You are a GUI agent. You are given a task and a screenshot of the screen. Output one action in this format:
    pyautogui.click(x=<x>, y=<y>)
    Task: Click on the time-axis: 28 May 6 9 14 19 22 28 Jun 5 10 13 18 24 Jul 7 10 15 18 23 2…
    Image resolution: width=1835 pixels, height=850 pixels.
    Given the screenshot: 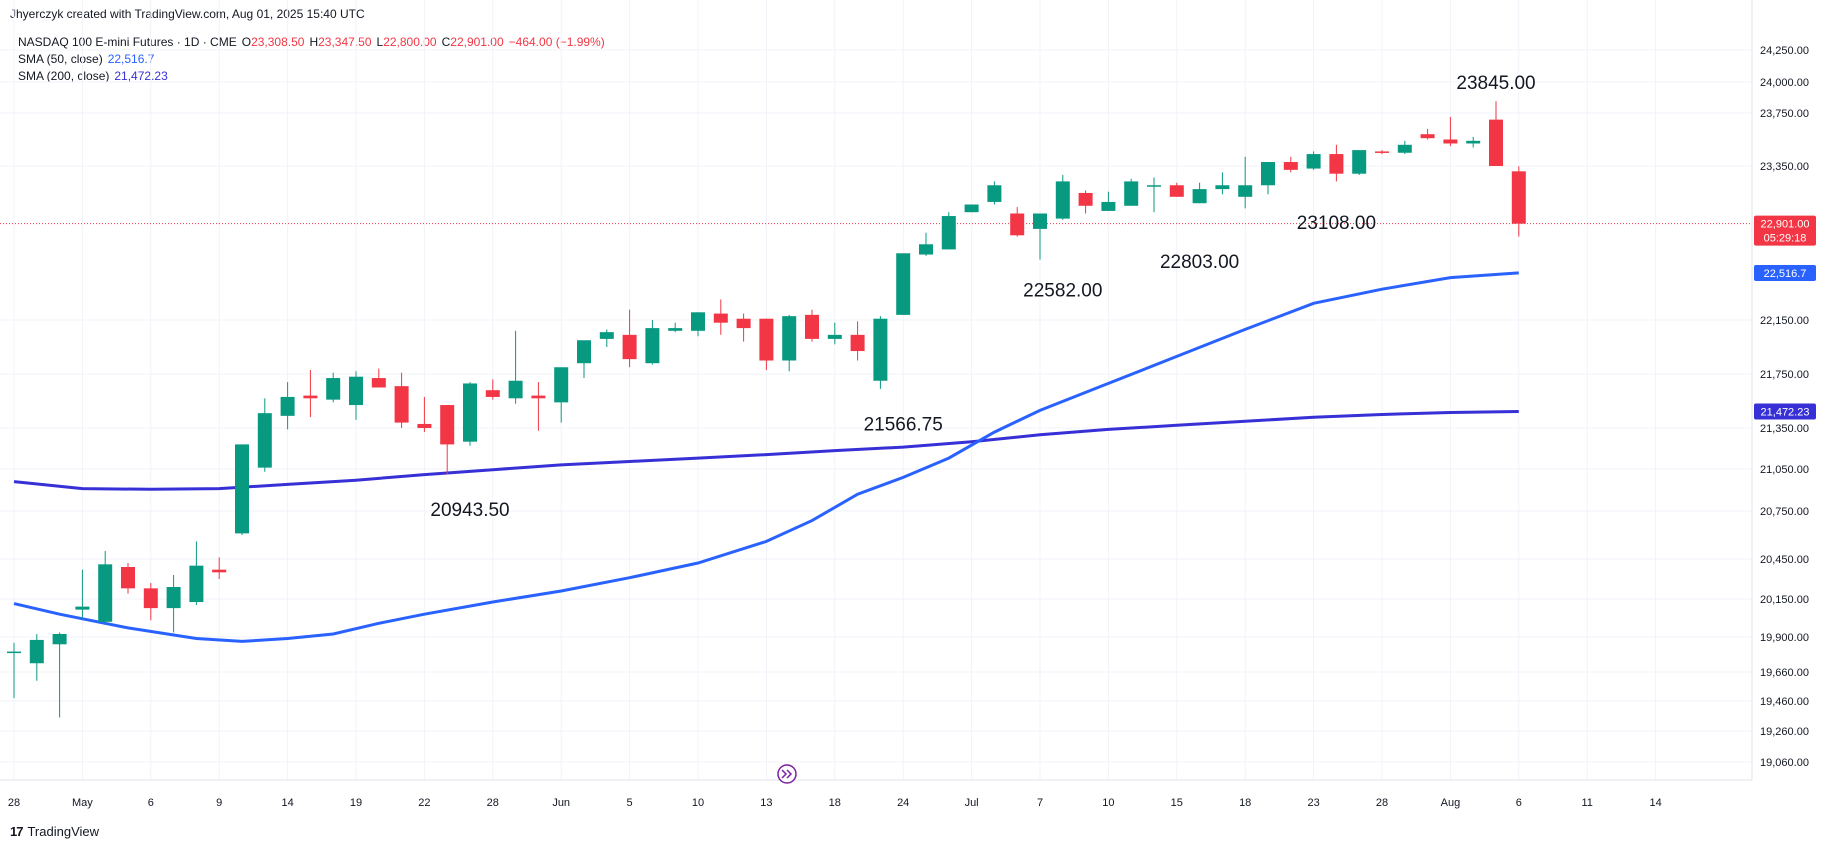 What is the action you would take?
    pyautogui.click(x=835, y=803)
    